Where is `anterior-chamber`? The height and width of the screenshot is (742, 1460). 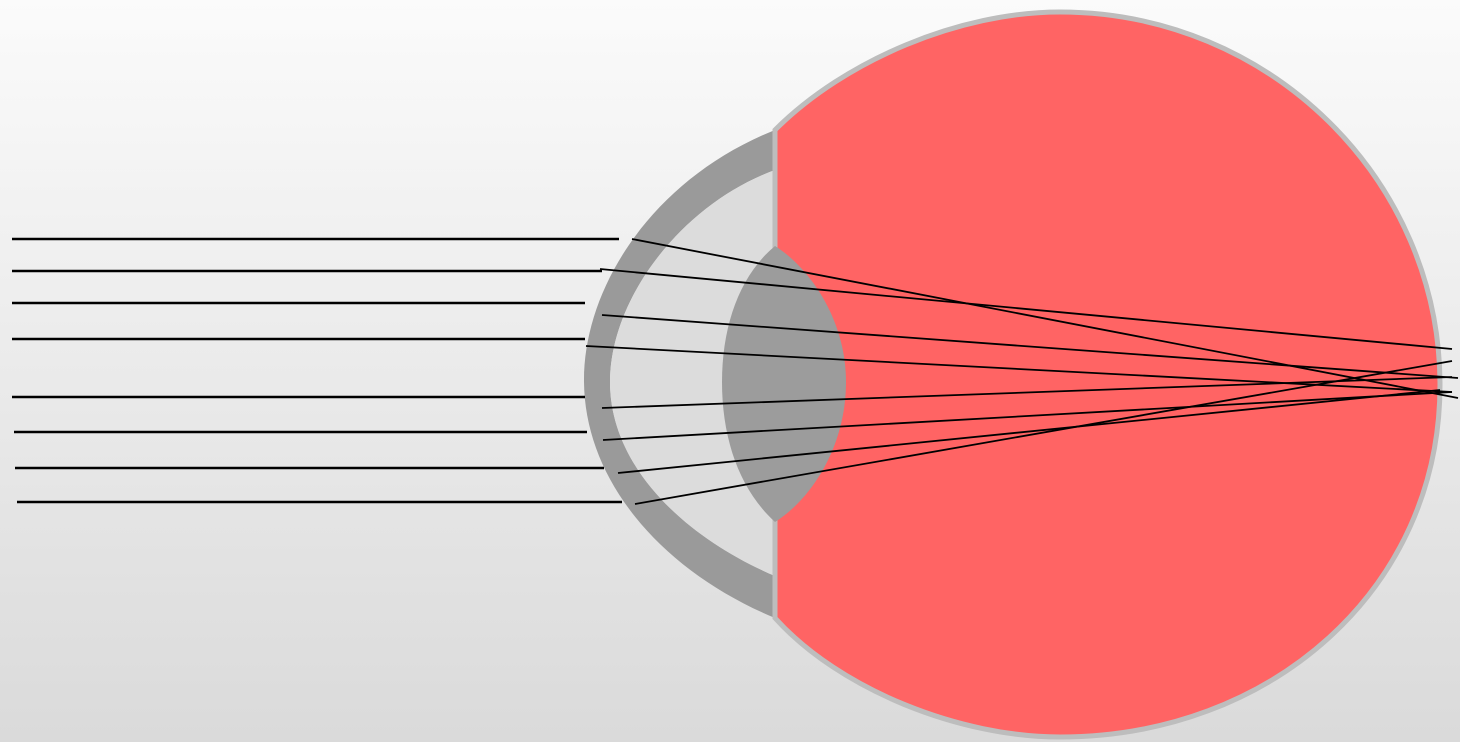 anterior-chamber is located at coordinates (692, 373).